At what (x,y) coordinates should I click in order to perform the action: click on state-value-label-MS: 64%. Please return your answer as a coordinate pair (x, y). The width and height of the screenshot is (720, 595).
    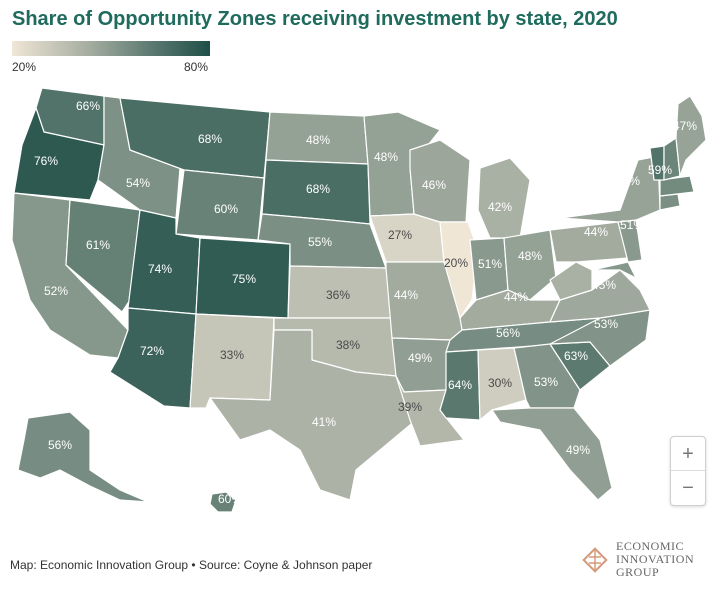
    Looking at the image, I should click on (460, 385).